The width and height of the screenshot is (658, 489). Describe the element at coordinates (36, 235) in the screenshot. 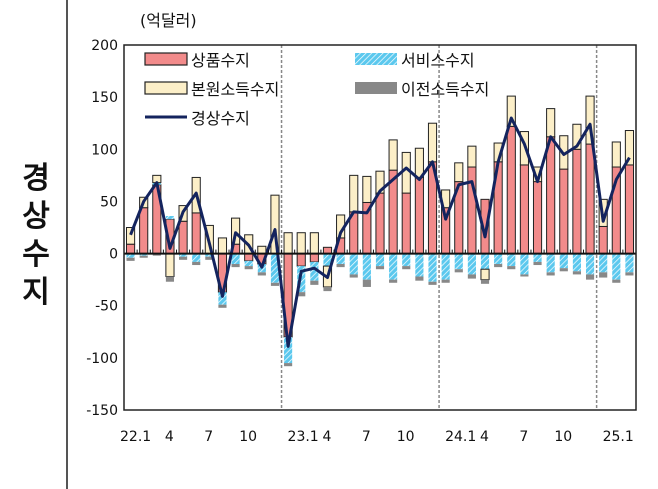

I see `side-title: 경상수지` at that location.